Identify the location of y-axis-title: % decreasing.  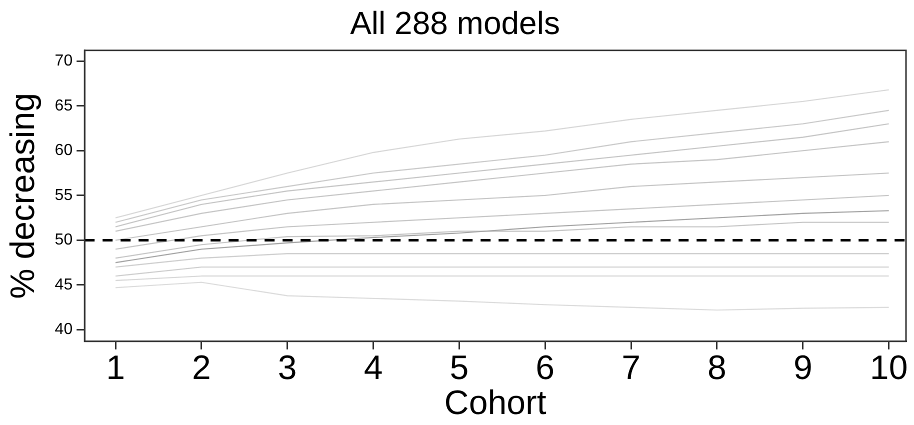
(23, 195).